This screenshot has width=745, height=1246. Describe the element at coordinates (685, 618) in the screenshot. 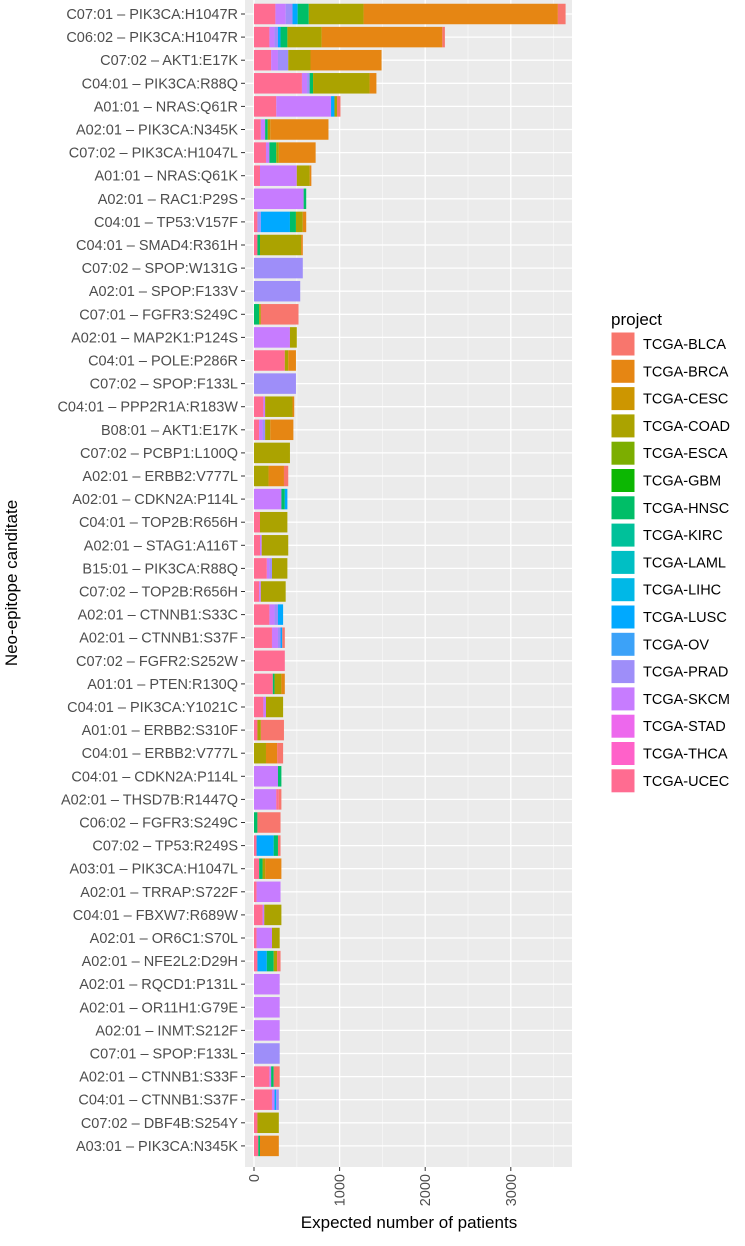

I see `legend-label: TCGA-LUSC` at that location.